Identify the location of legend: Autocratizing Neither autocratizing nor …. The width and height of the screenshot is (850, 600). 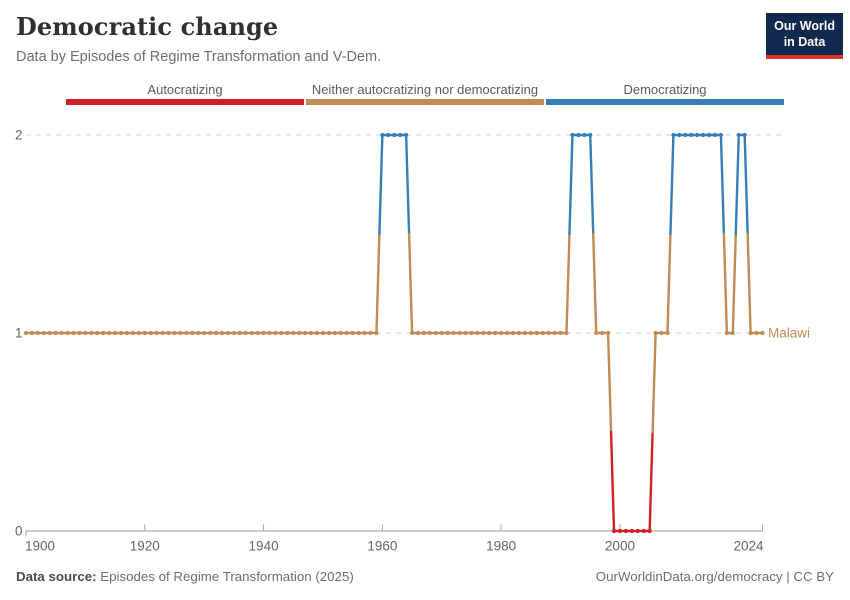
(425, 93).